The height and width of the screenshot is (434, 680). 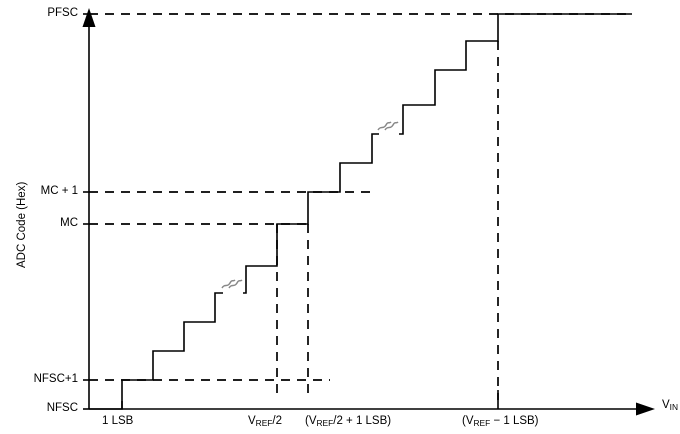 I want to click on break-gap-masks, so click(x=311, y=213).